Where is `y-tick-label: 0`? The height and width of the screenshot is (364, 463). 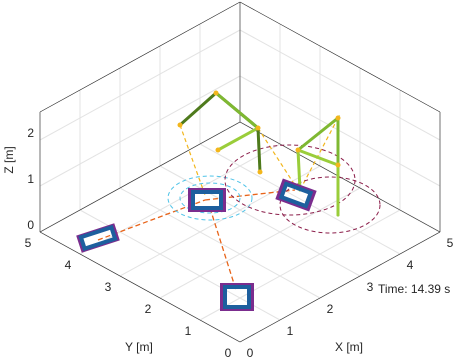
y-tick-label: 0 is located at coordinates (228, 353).